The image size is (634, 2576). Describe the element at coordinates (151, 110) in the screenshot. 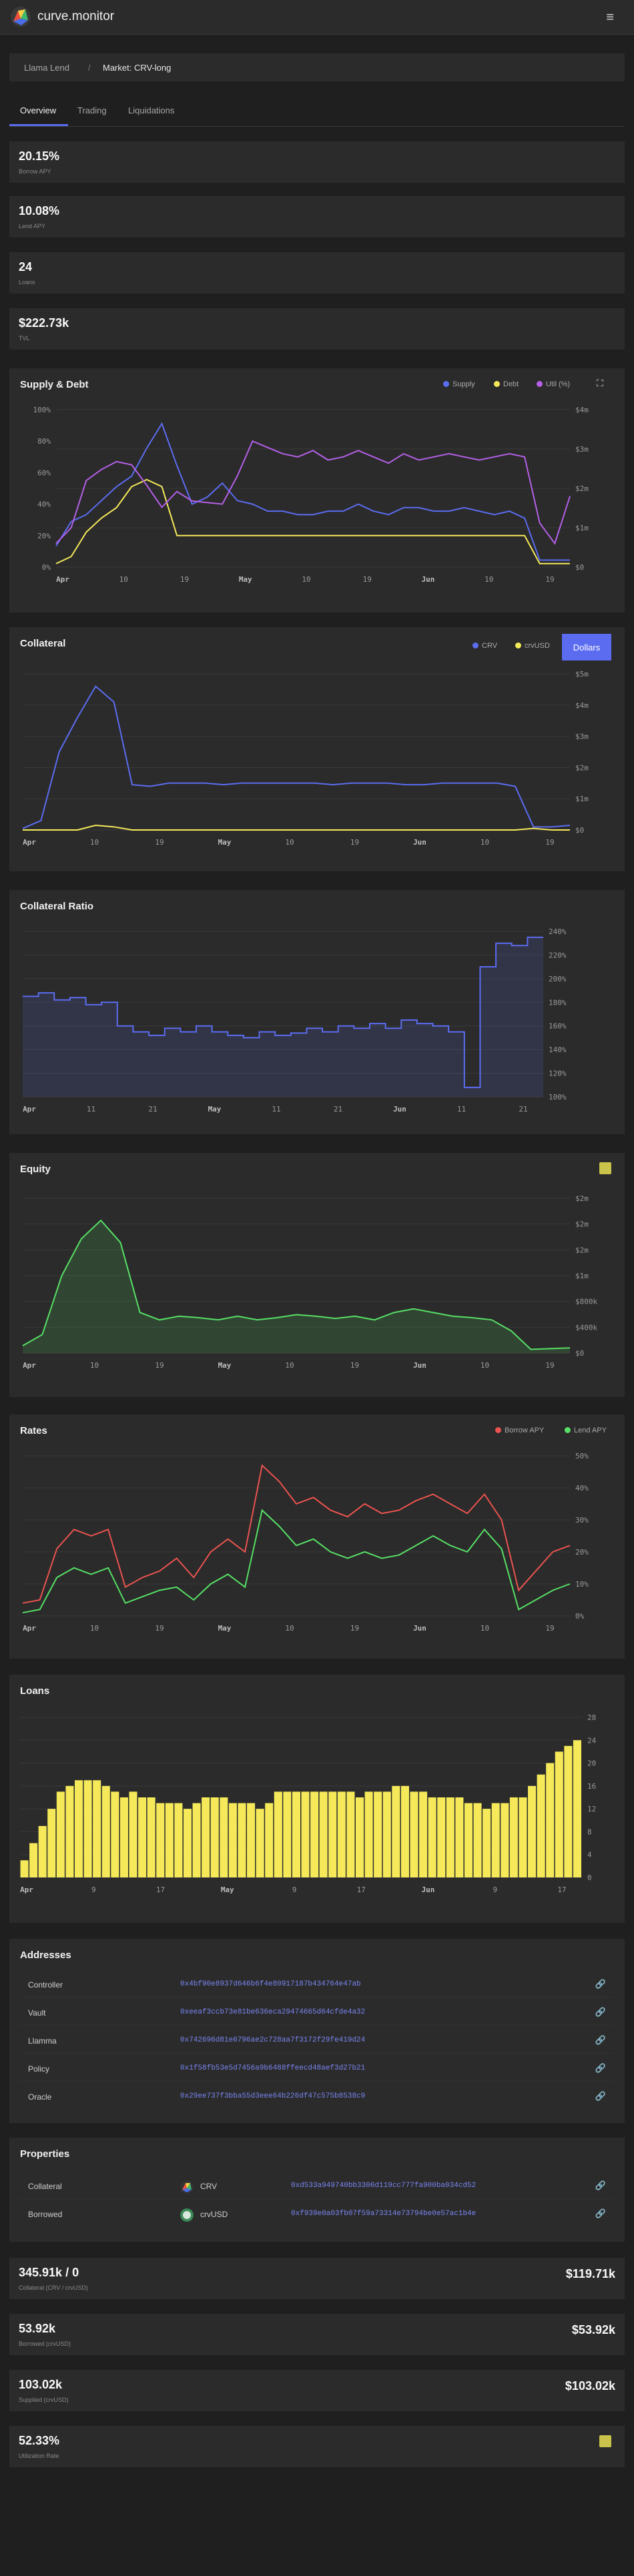

I see `tab-liquidations: Liquidations` at that location.